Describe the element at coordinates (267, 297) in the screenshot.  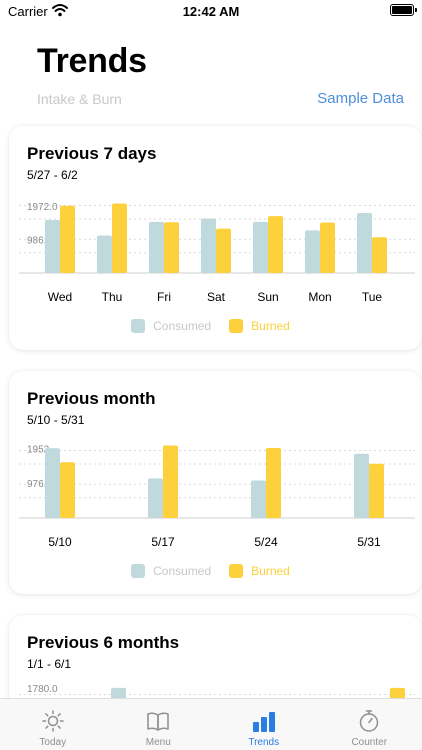
I see `x-tick-label: Sun` at that location.